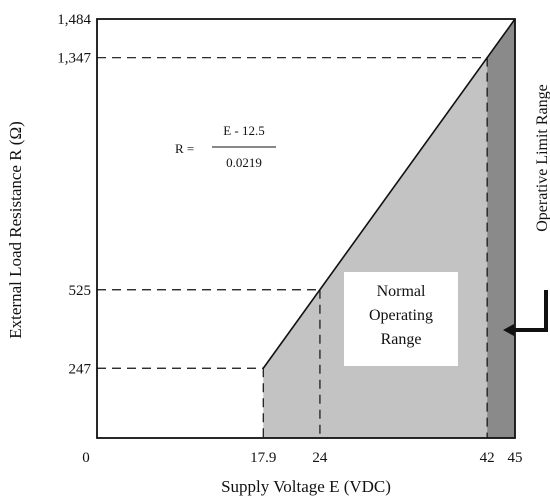 The image size is (550, 499). Describe the element at coordinates (74, 20) in the screenshot. I see `y-tick-label-3: 1,484` at that location.